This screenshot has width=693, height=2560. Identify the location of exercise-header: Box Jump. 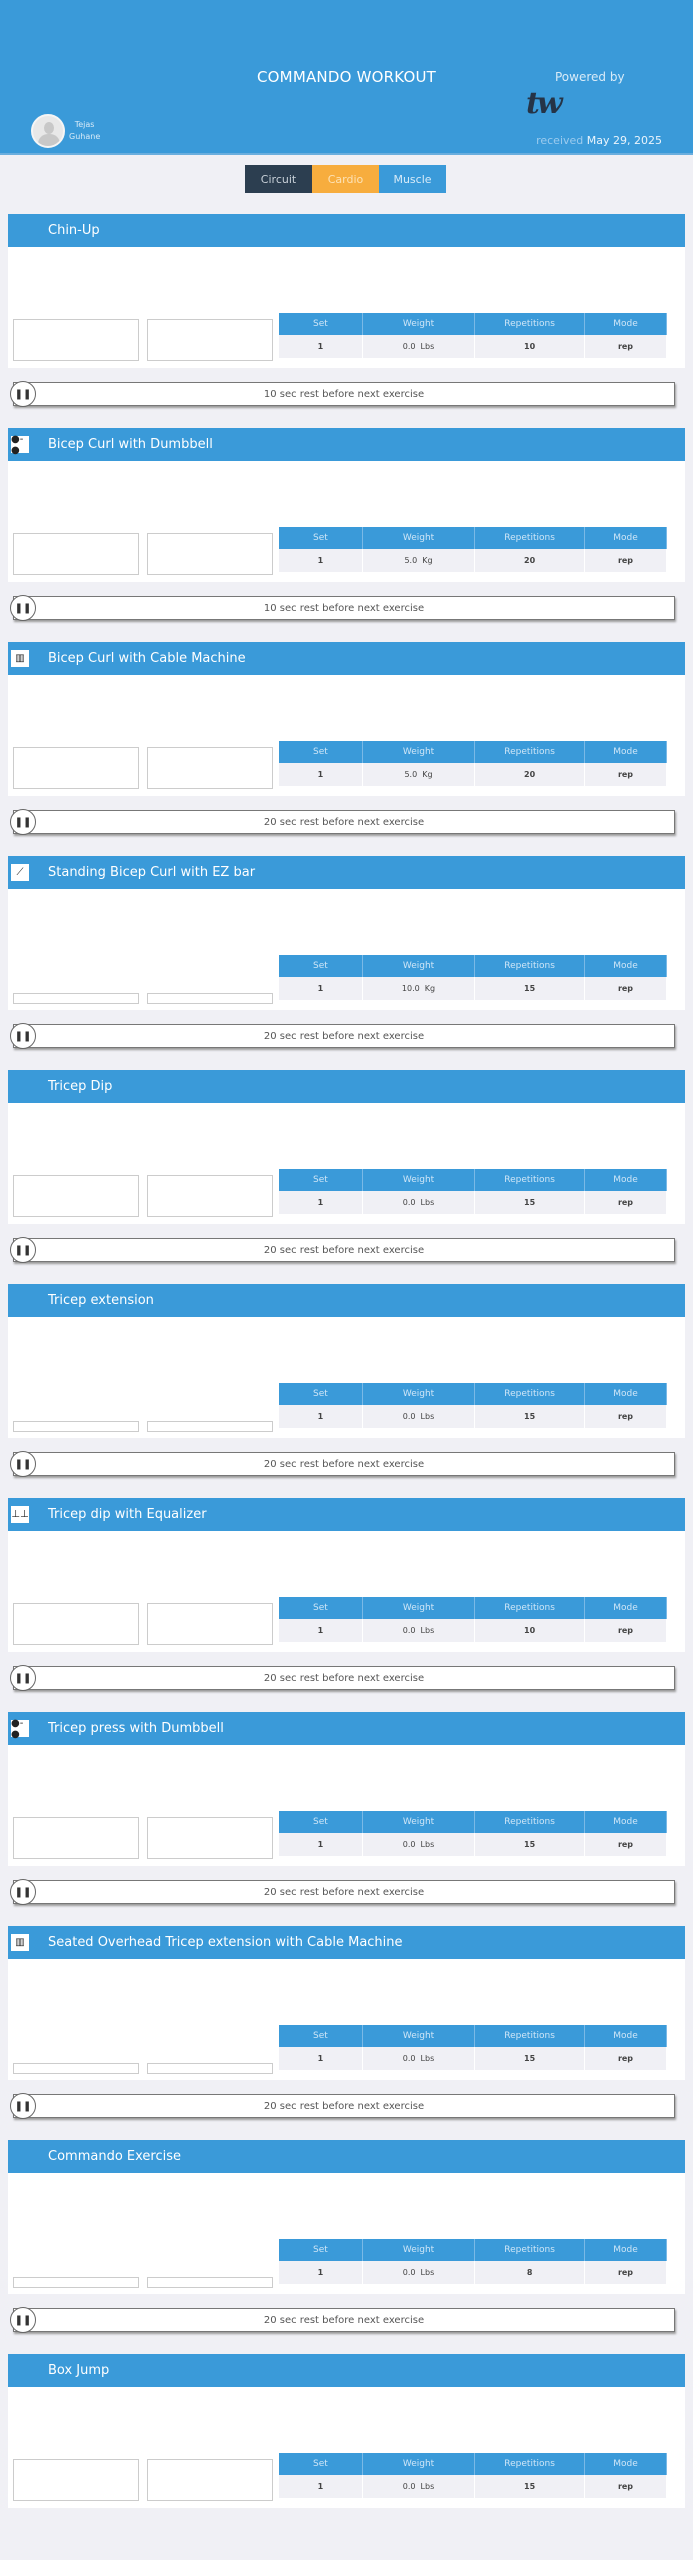
(346, 2370).